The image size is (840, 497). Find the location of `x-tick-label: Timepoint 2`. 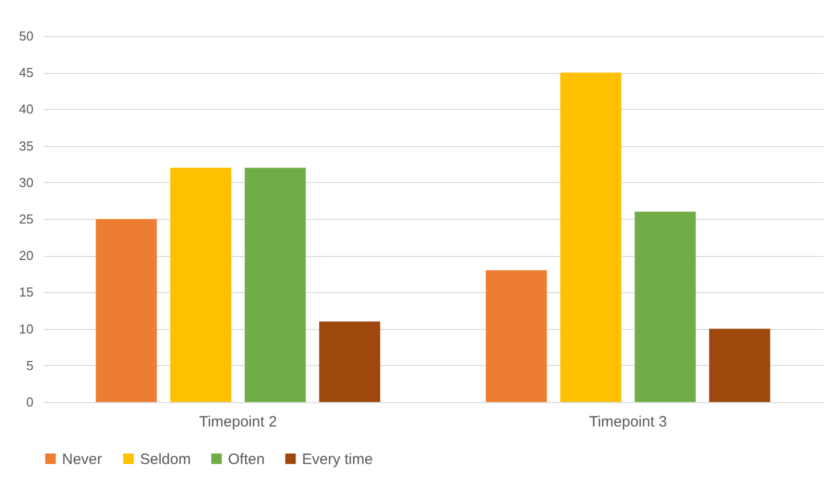

x-tick-label: Timepoint 2 is located at coordinates (238, 422).